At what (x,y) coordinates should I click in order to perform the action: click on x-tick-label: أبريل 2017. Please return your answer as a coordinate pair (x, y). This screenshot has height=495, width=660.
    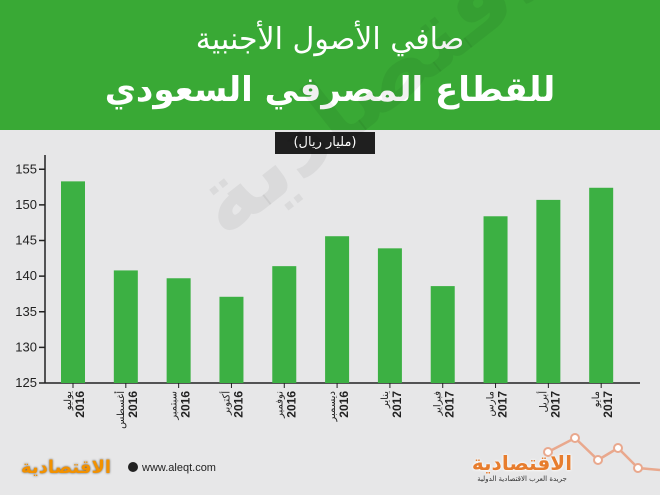
    Looking at the image, I should click on (549, 404).